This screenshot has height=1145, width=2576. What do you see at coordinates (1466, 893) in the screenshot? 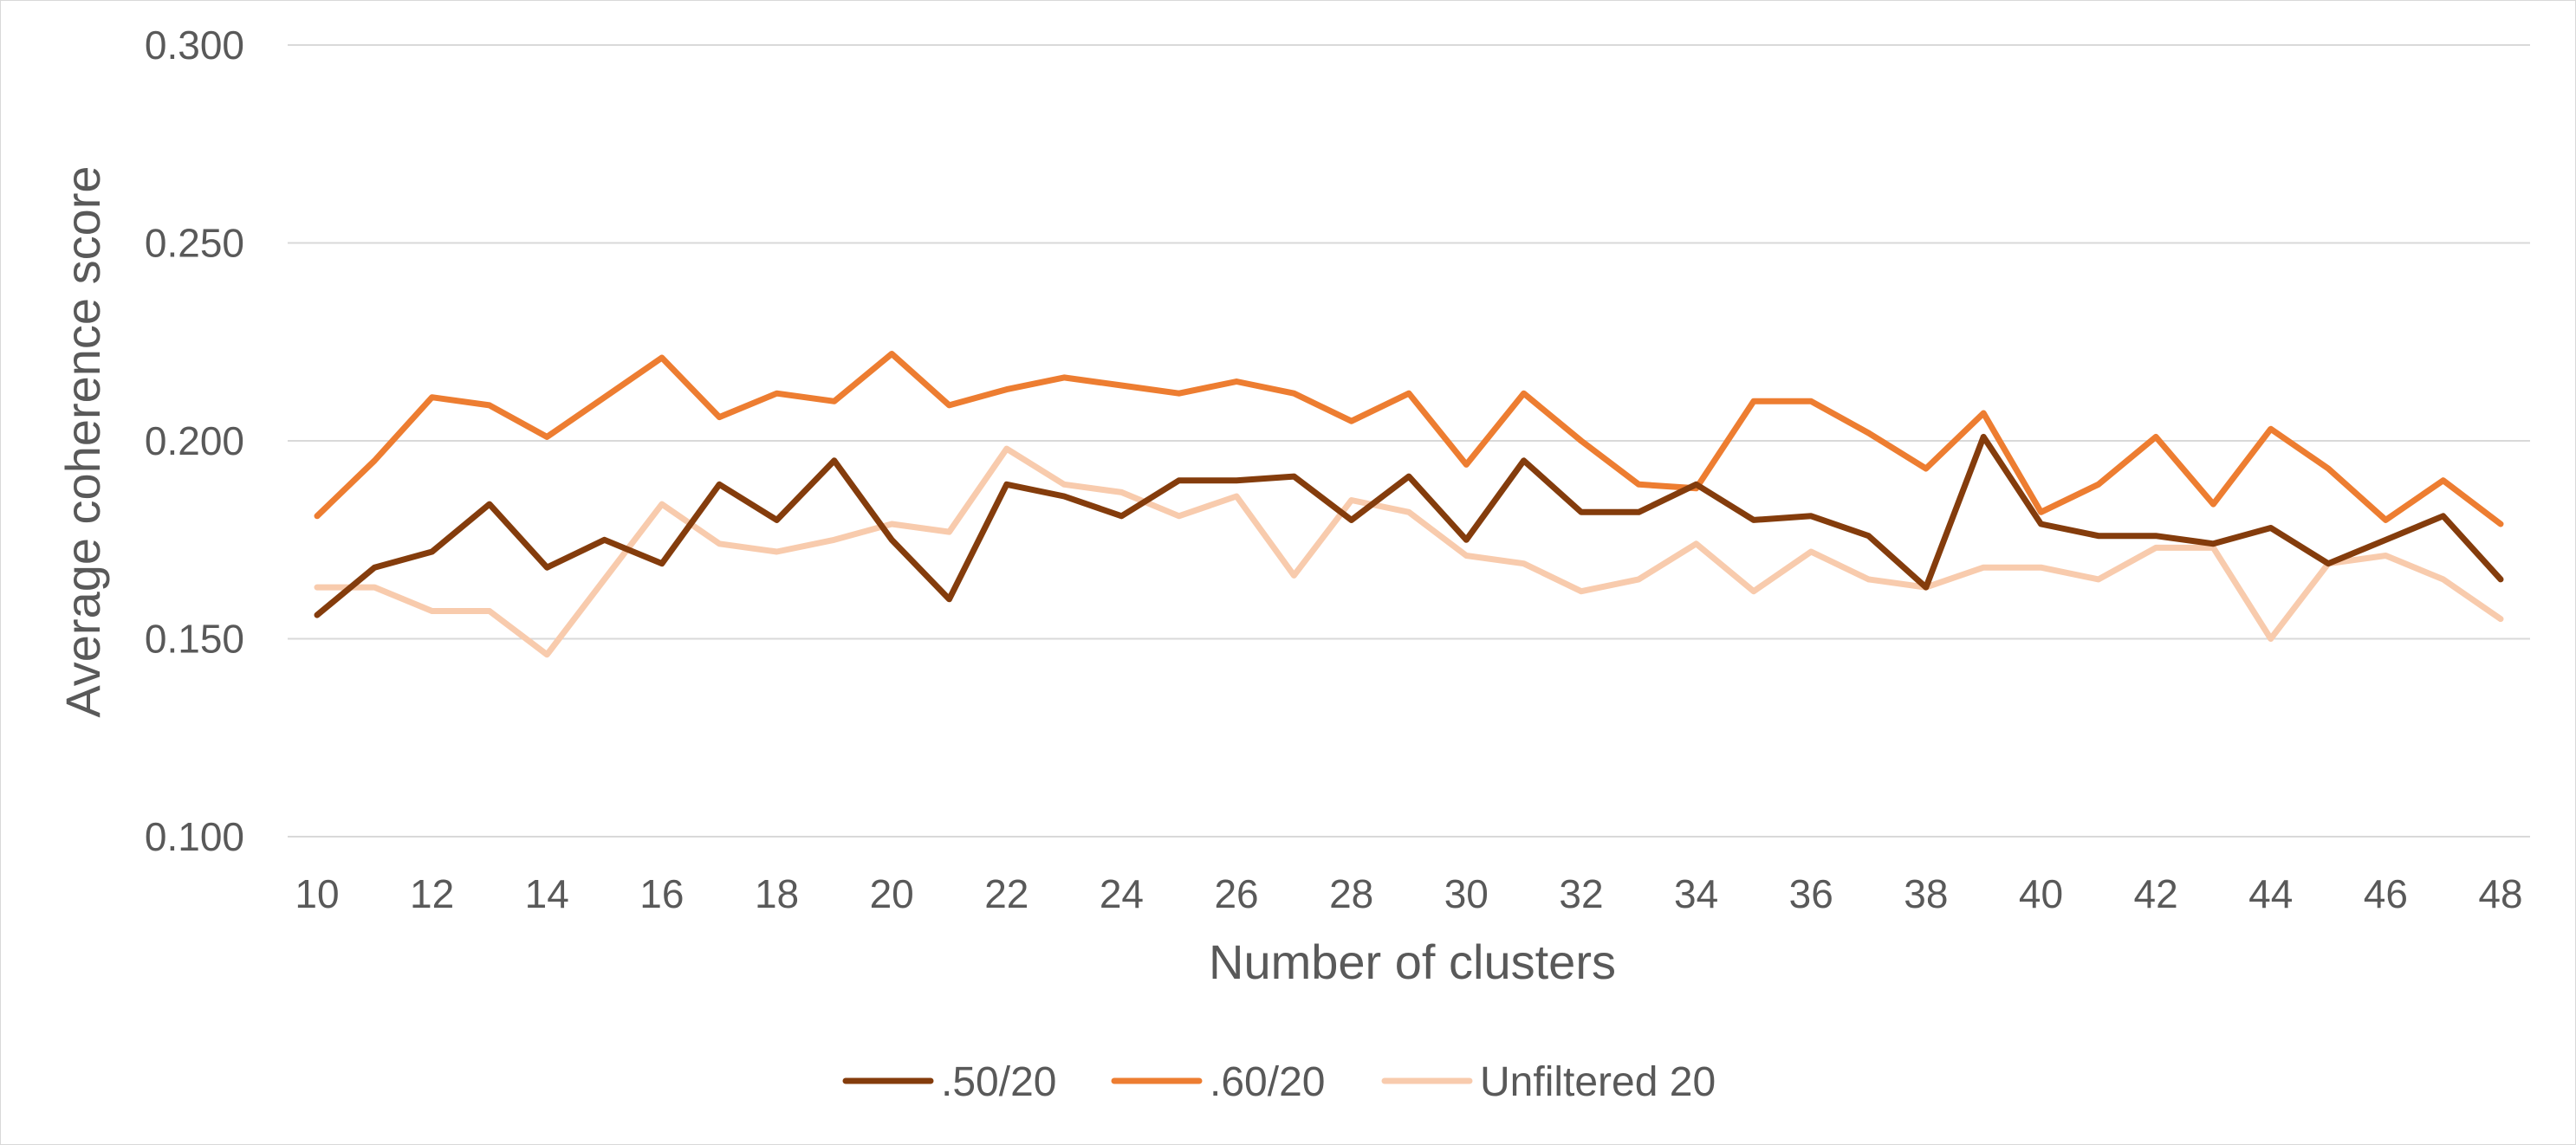
I see `x-tick-label: 30` at bounding box center [1466, 893].